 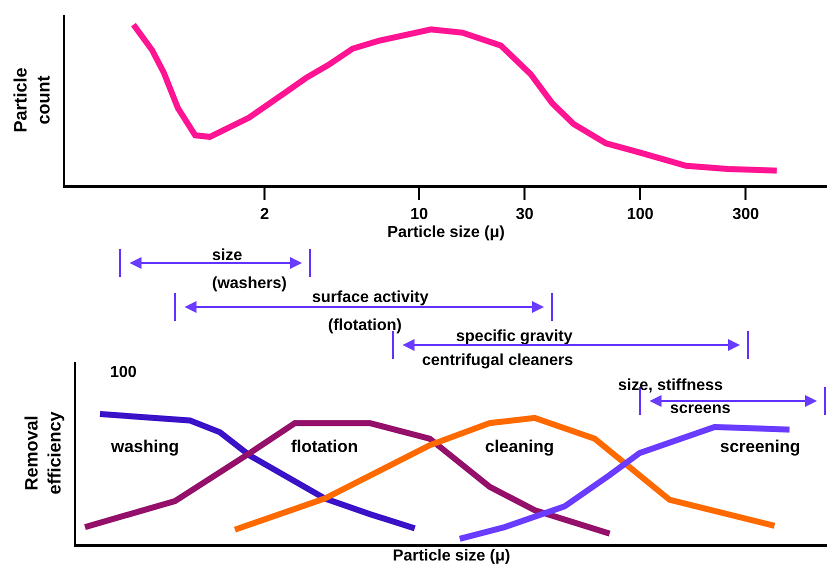 What do you see at coordinates (514, 336) in the screenshot?
I see `text: specific gravity` at bounding box center [514, 336].